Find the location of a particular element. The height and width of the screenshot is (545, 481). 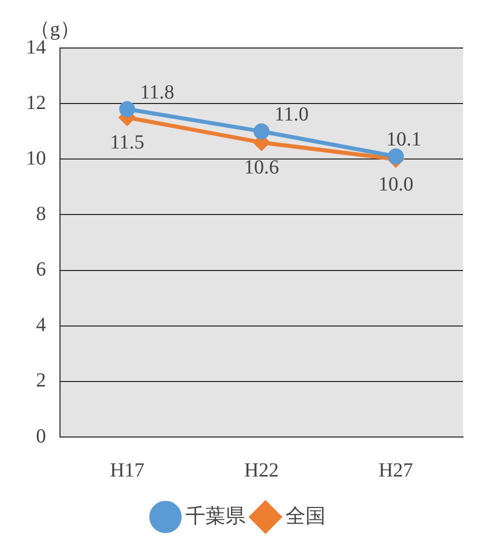

y-tick-label: 0 is located at coordinates (41, 436).